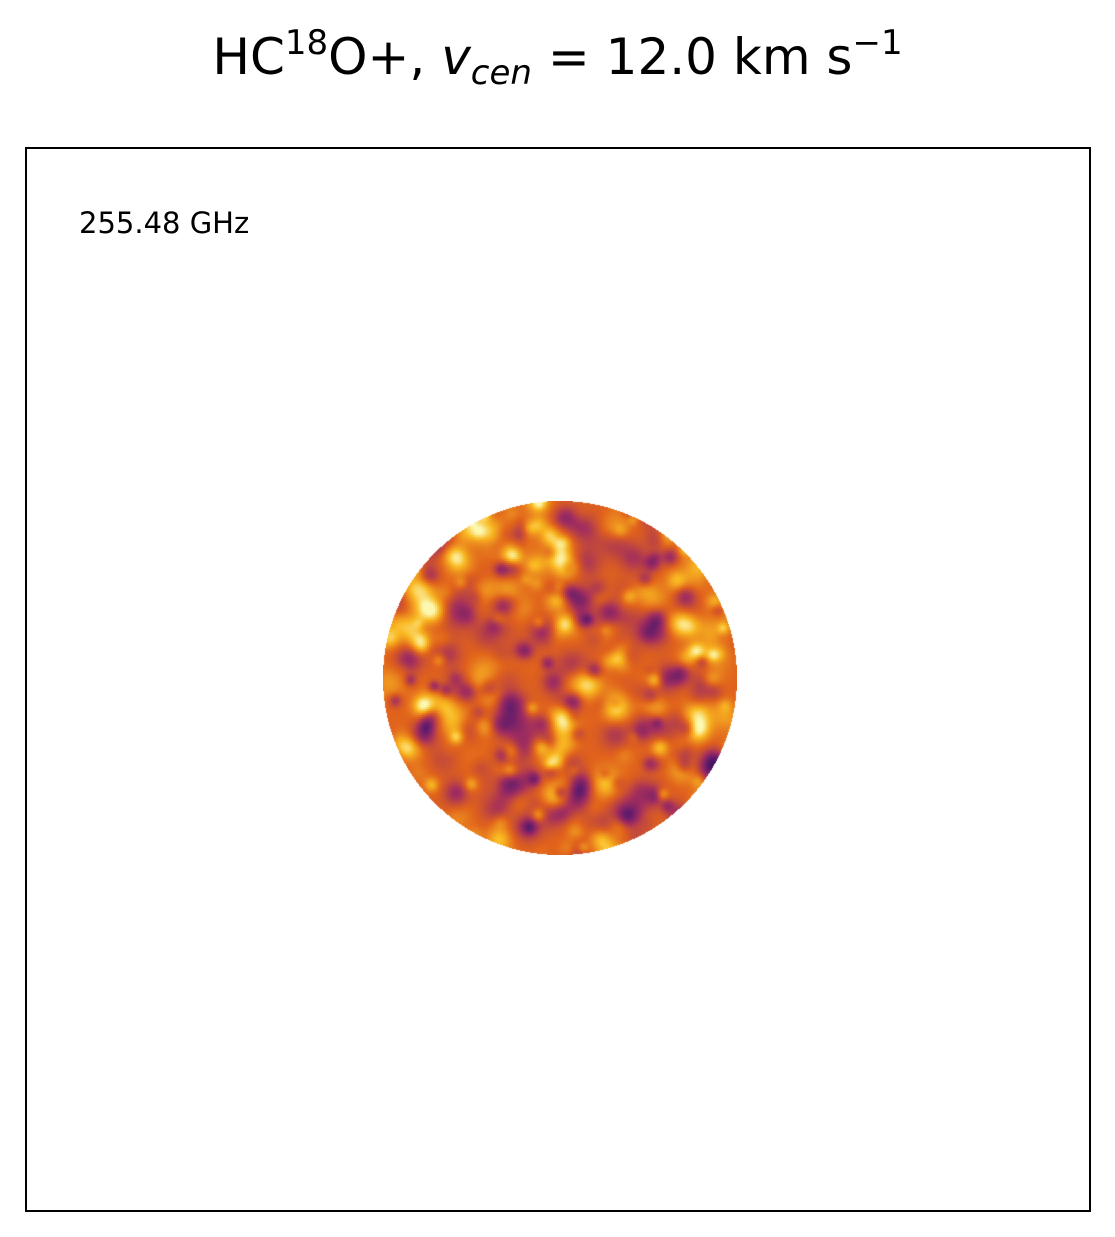 The image size is (1115, 1237). Describe the element at coordinates (385, 57) in the screenshot. I see `title-molecule-suffix: O+,` at that location.